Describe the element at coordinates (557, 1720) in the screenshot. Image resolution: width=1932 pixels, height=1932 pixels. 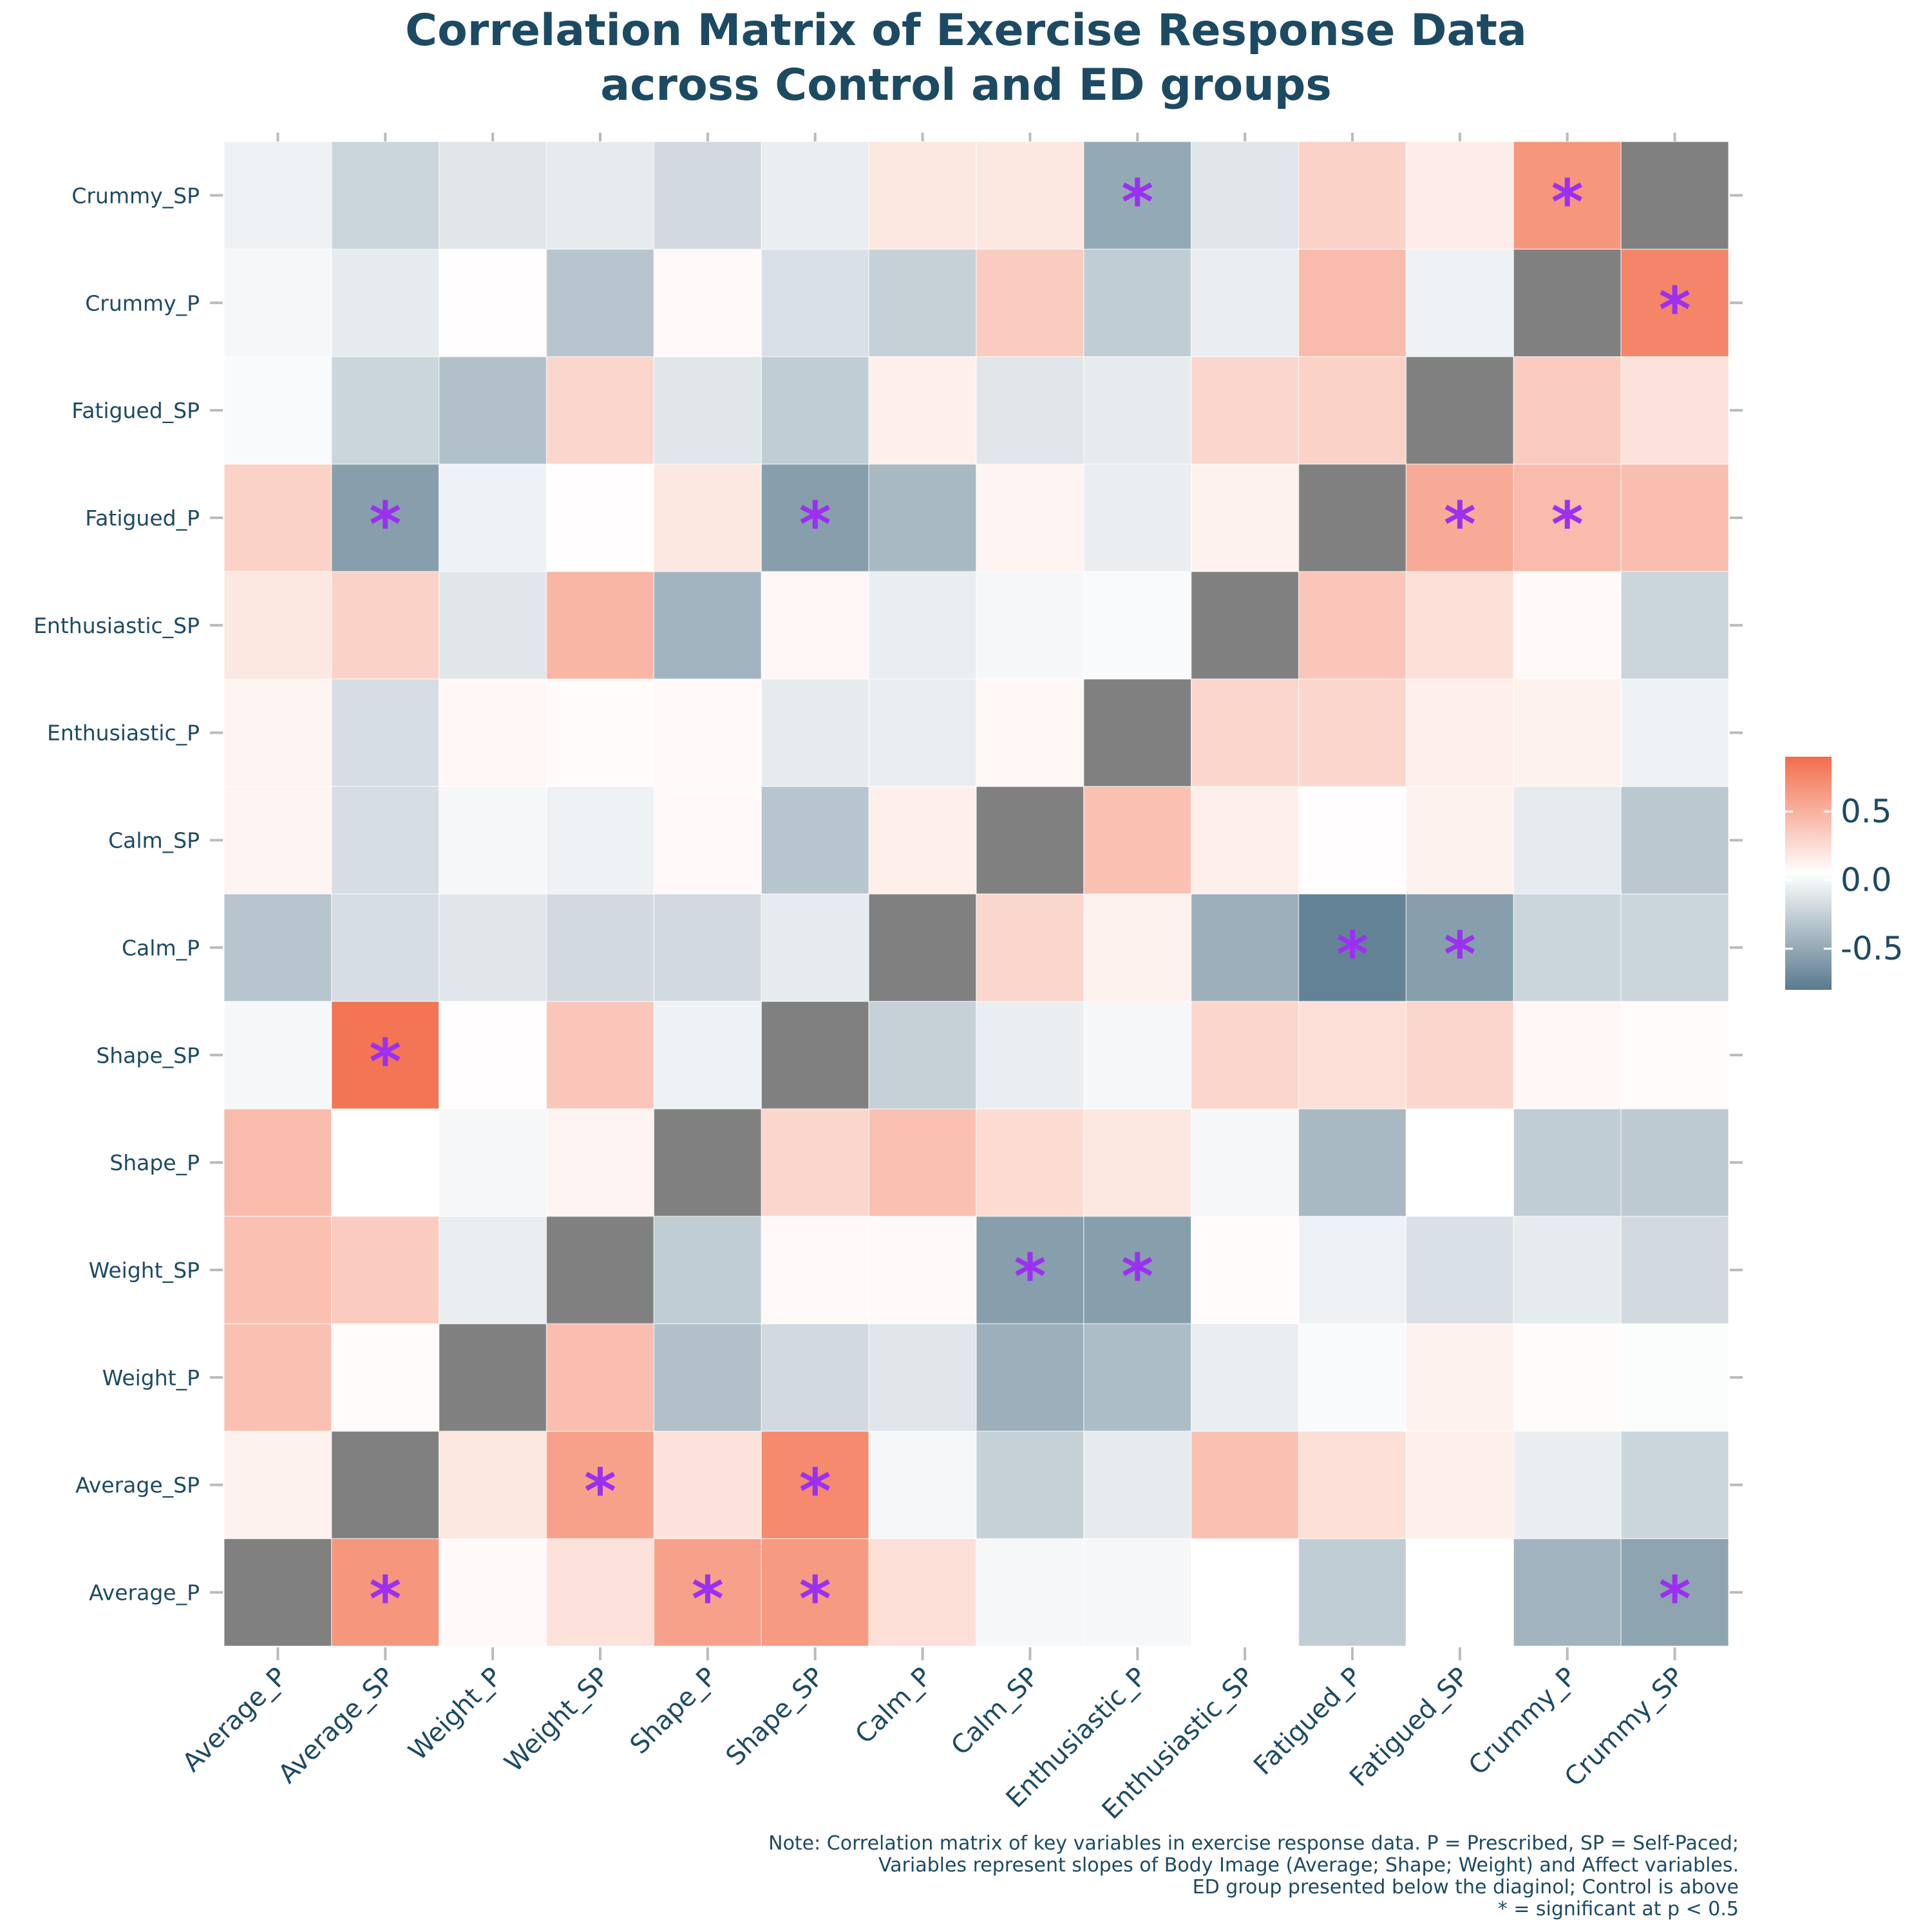
I see `x-axis-label-weight_sp: Weight_SP` at that location.